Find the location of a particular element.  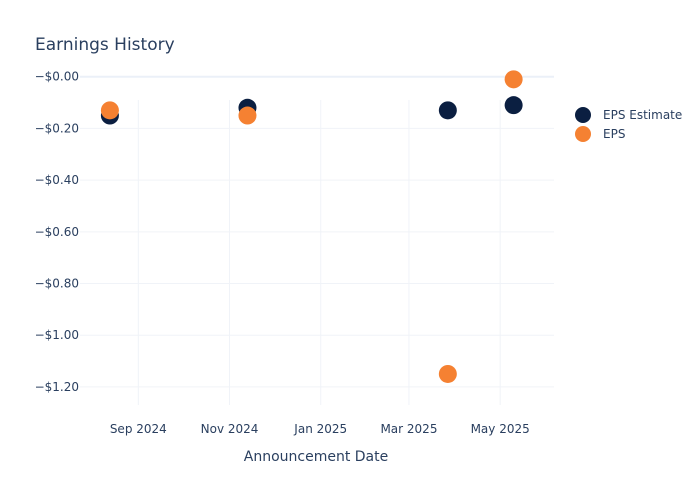

y-tick-label: −$1.20 is located at coordinates (57, 387).